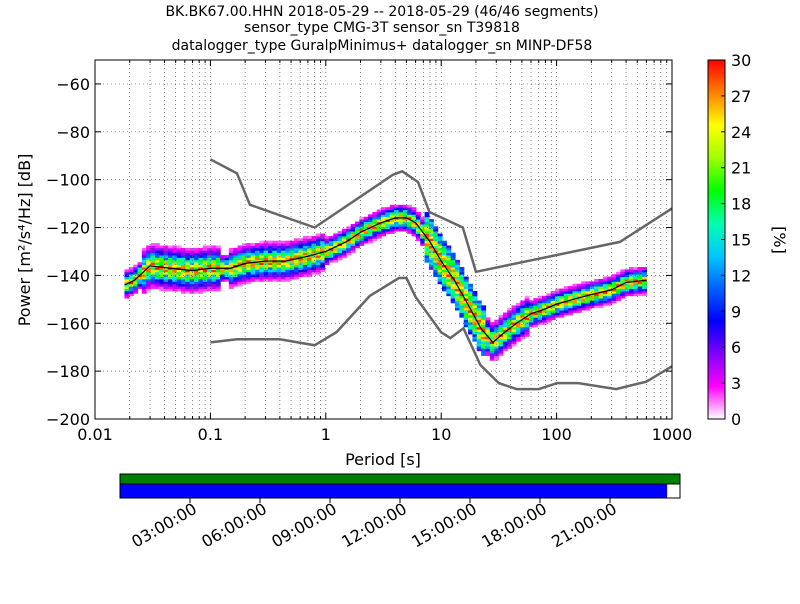 This screenshot has height=604, width=800. What do you see at coordinates (210, 434) in the screenshot?
I see `x-tick-label: 0.1` at bounding box center [210, 434].